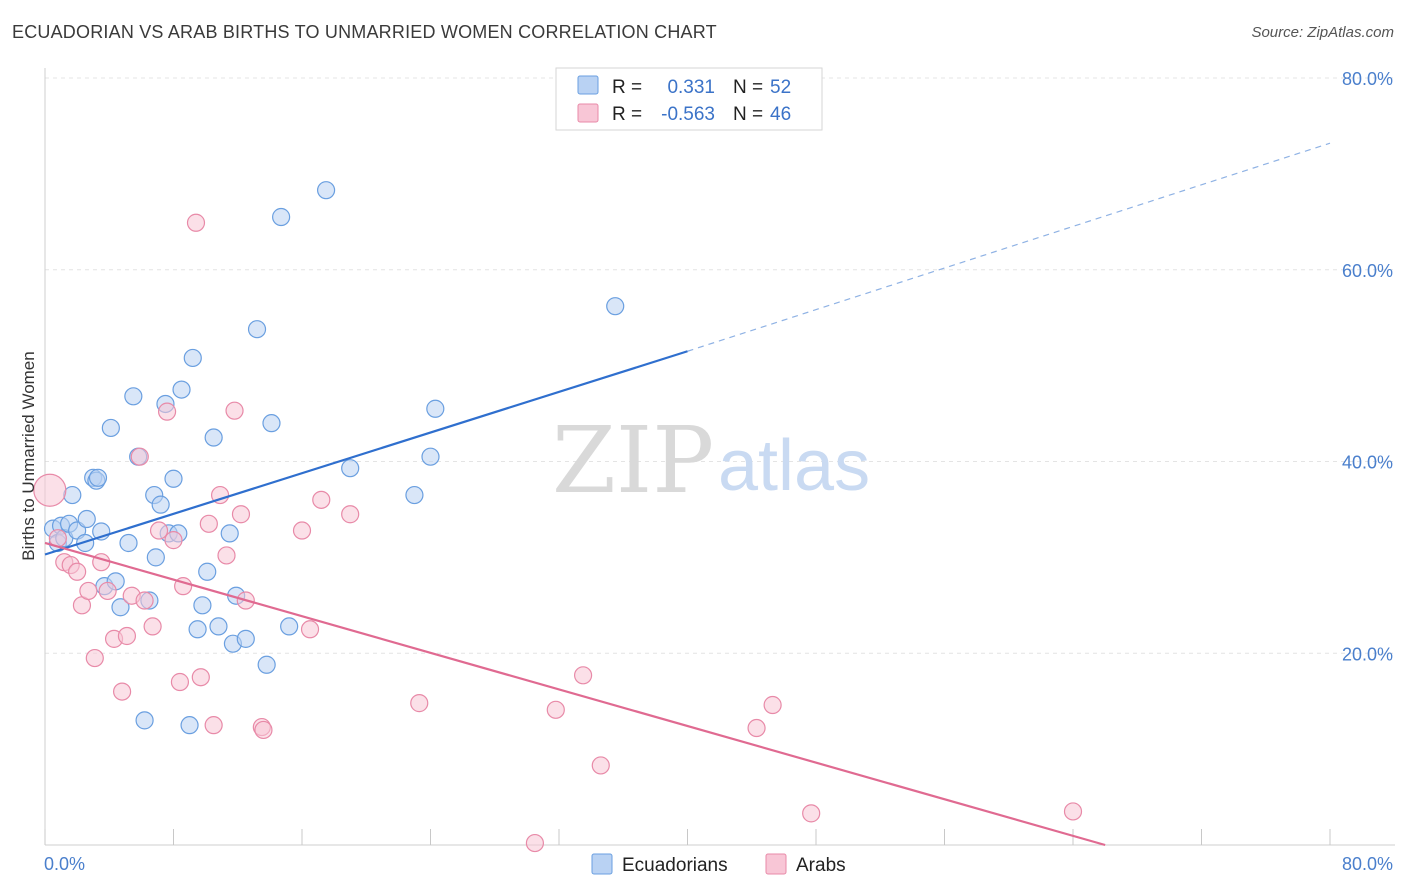 The image size is (1406, 892). I want to click on legend-bottom-swatch-ecuadorians, so click(602, 864).